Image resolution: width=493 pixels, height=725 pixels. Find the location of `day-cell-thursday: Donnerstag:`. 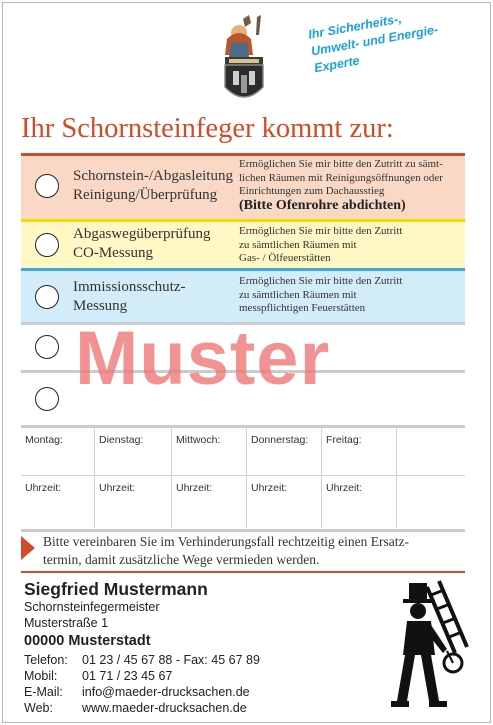

day-cell-thursday: Donnerstag: is located at coordinates (284, 452).